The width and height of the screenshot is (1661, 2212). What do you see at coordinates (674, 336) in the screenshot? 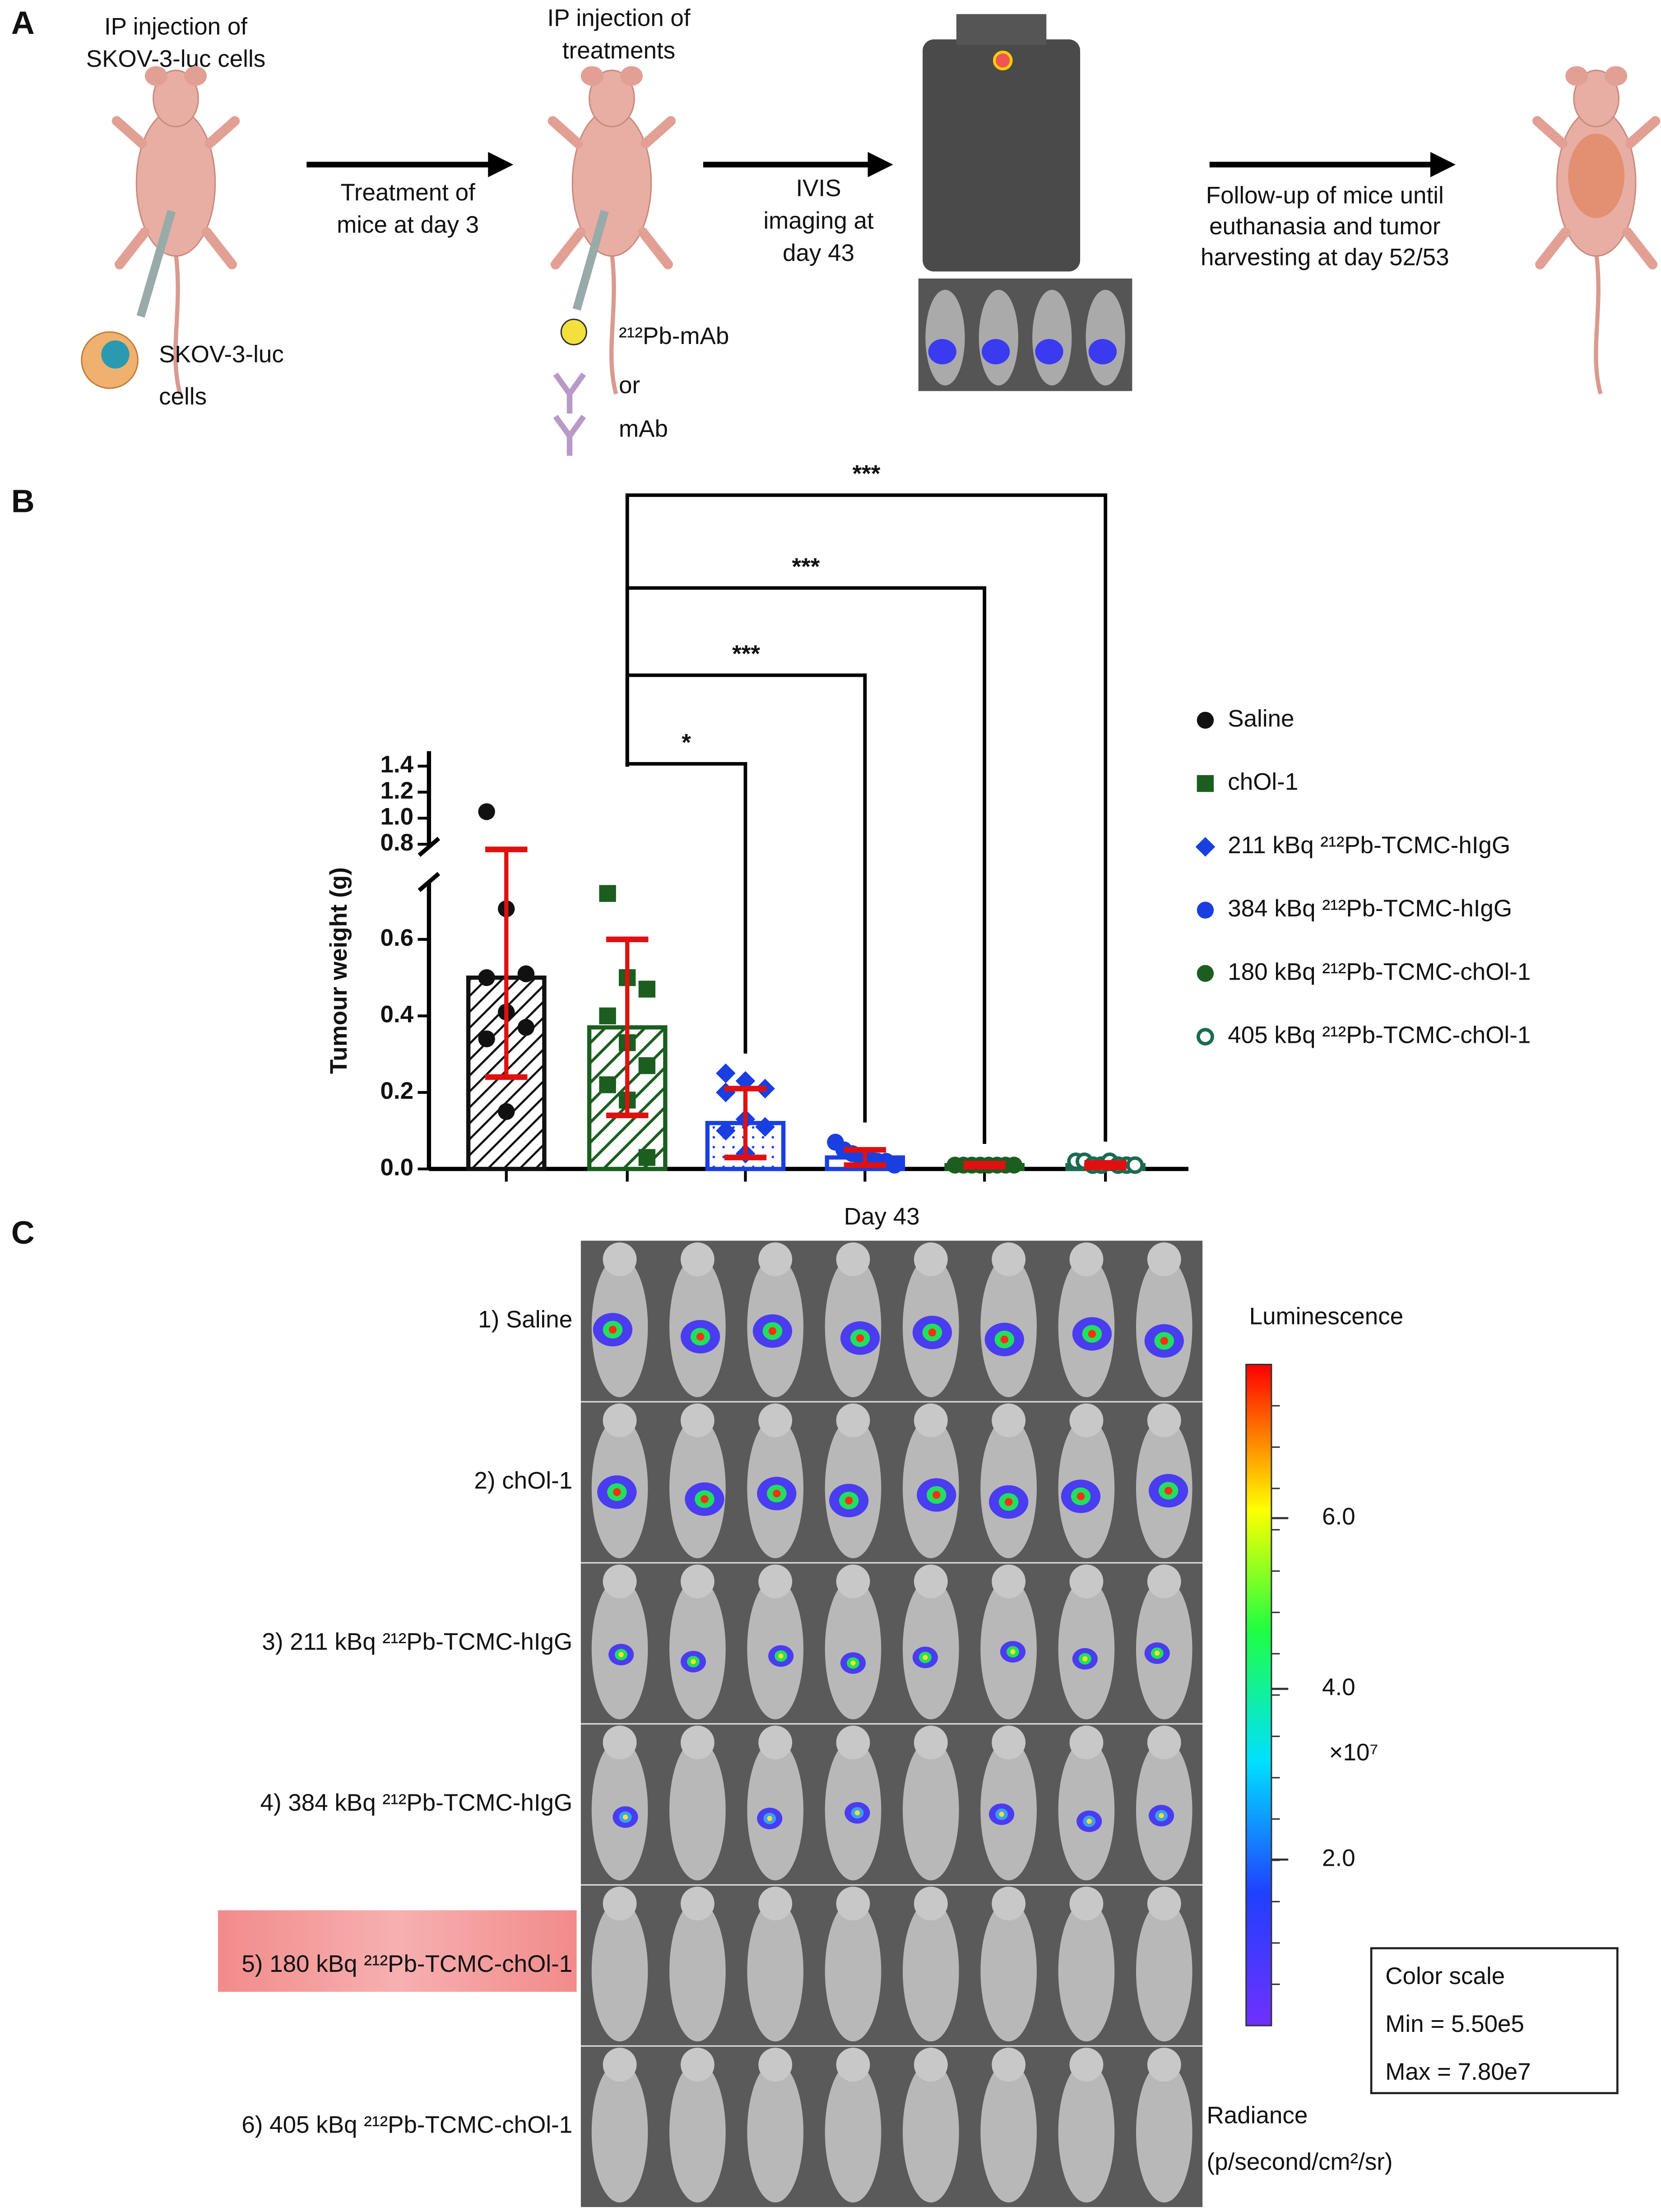
I see `label: ²¹²Pb-mAb` at bounding box center [674, 336].